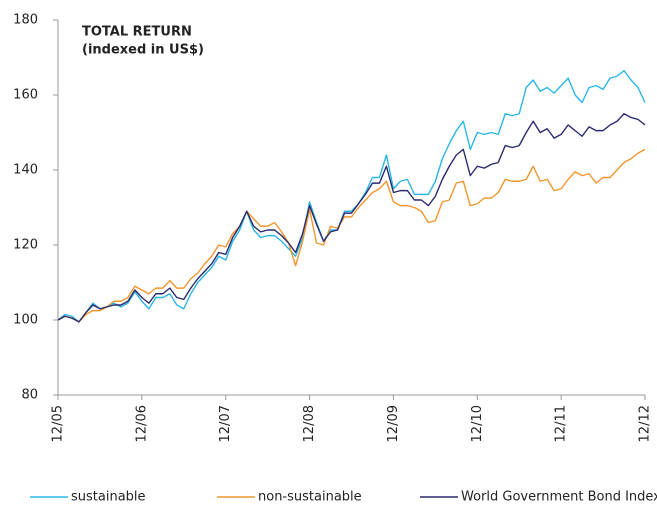 This screenshot has width=657, height=511. I want to click on x-tick-label: 12/07, so click(225, 423).